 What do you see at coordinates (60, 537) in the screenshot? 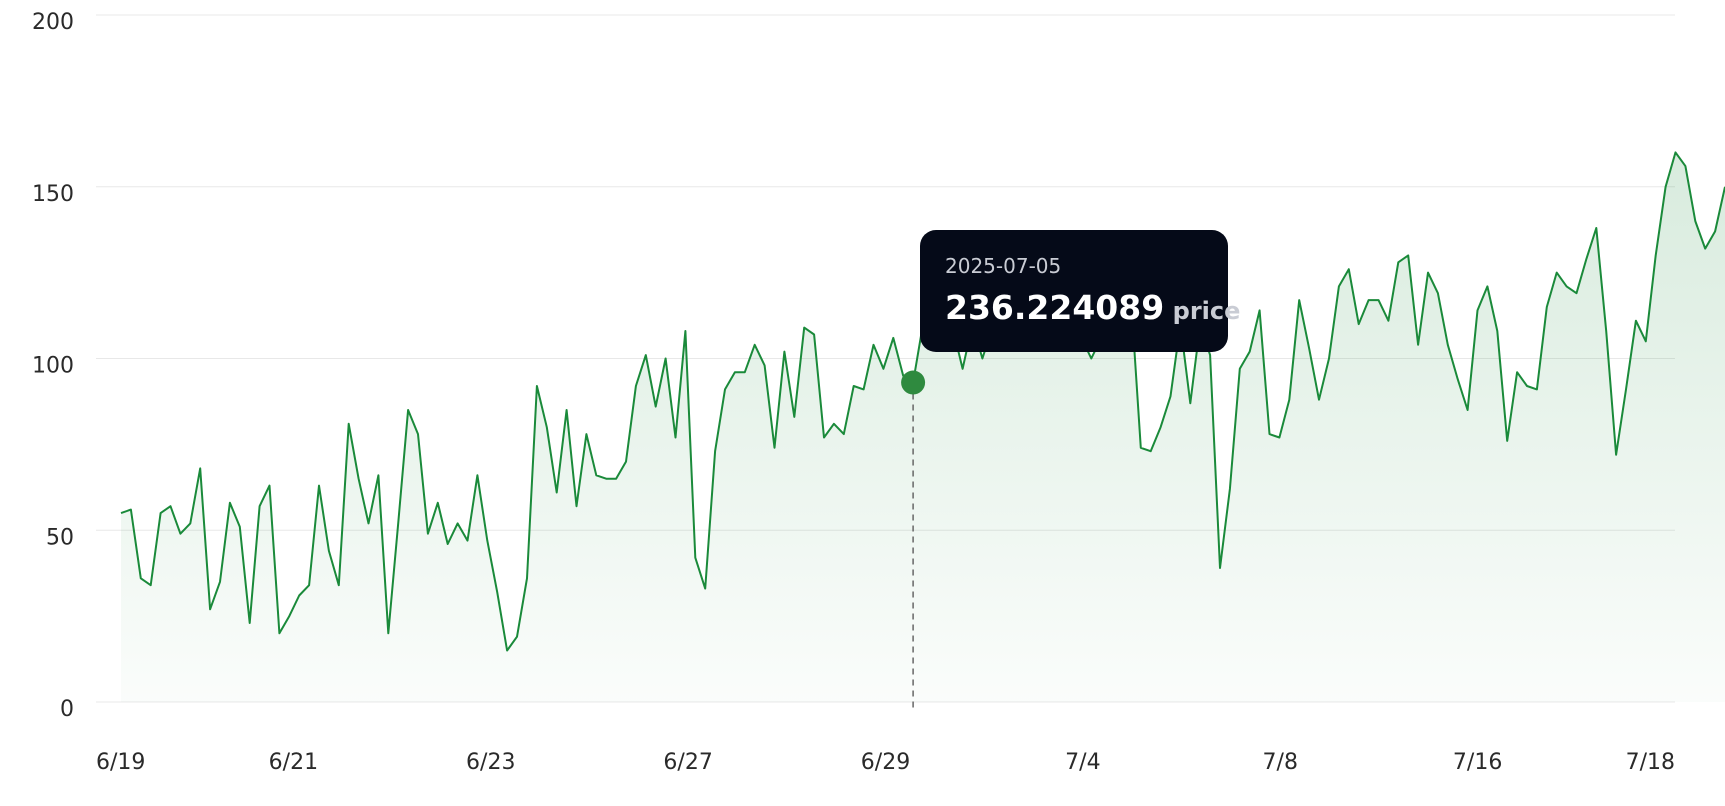
I see `y-tick-label: 50` at bounding box center [60, 537].